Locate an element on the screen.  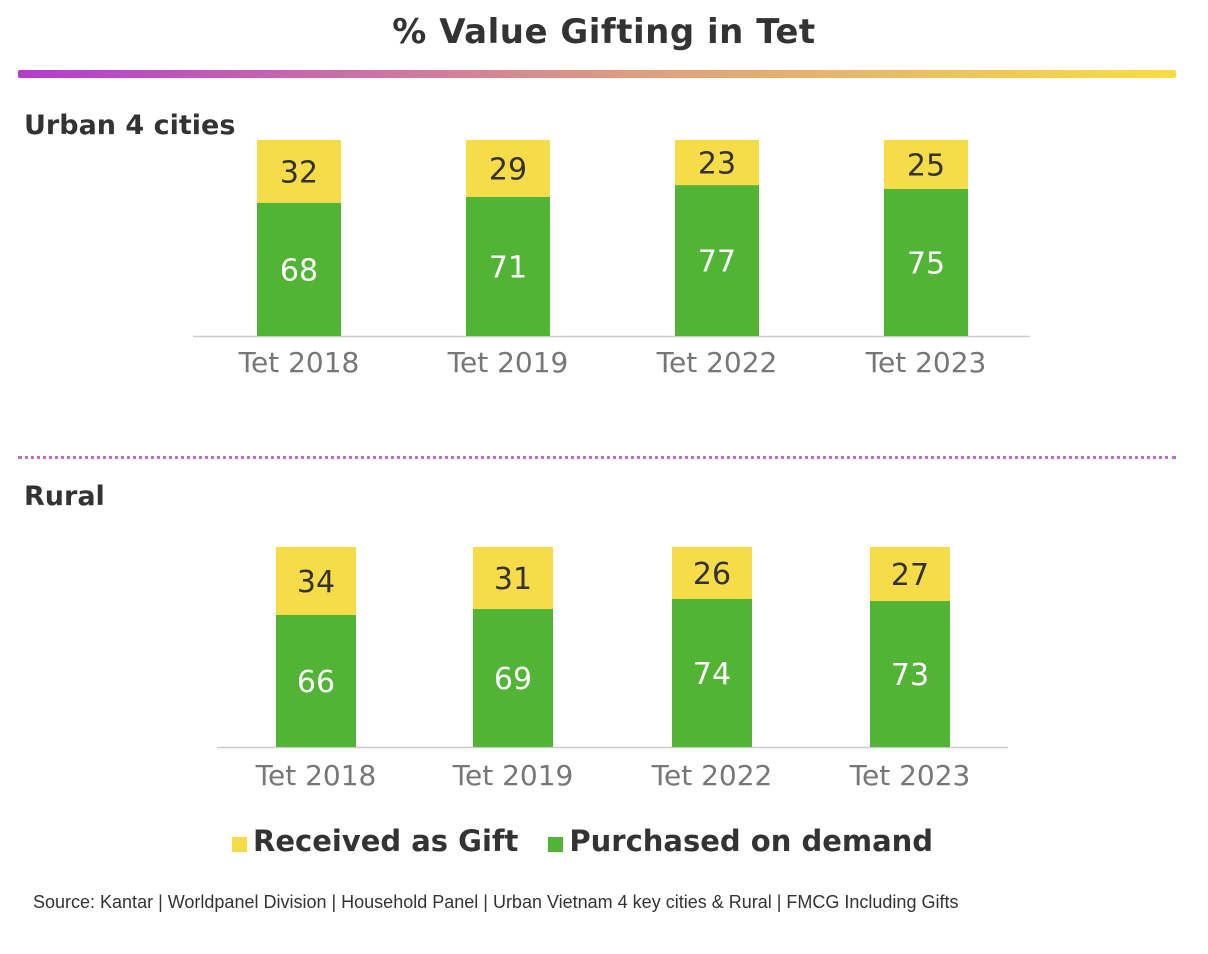
legend-swatch-gift is located at coordinates (239, 844).